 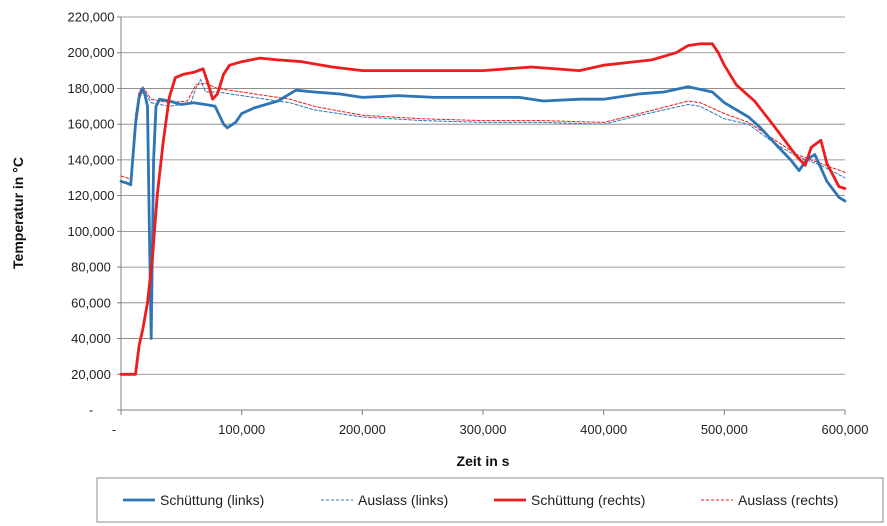 I want to click on x-tick-label: 200,000, so click(x=362, y=429).